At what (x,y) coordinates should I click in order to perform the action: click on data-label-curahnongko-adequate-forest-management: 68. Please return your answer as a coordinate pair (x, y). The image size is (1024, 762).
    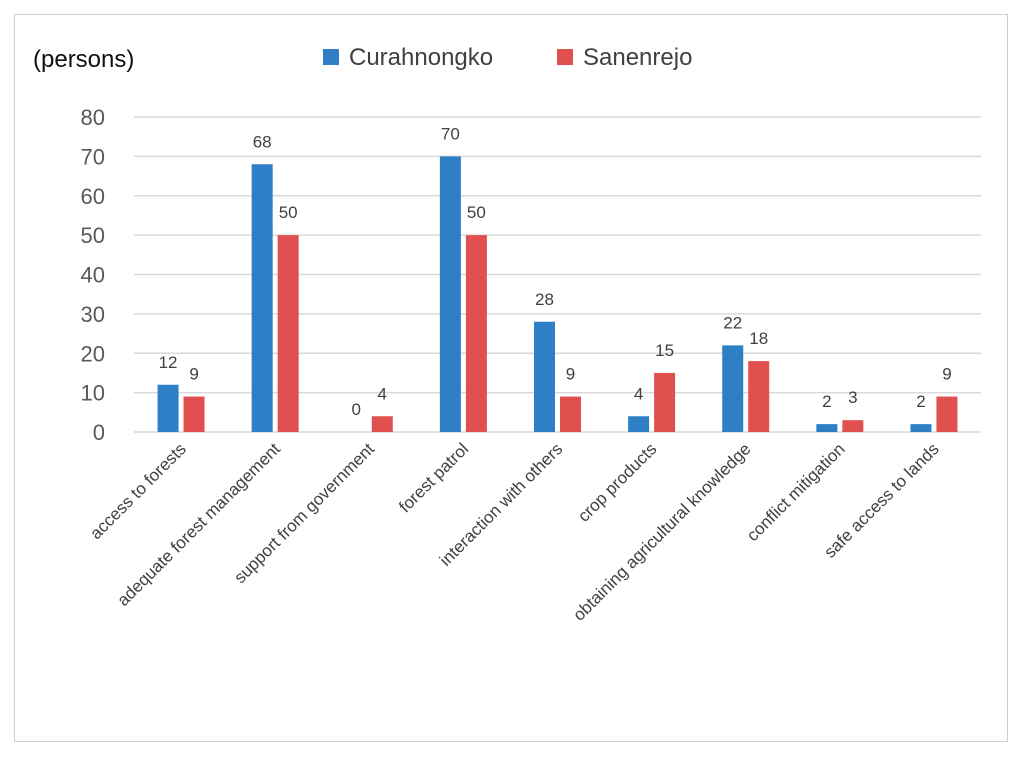
    Looking at the image, I should click on (262, 141).